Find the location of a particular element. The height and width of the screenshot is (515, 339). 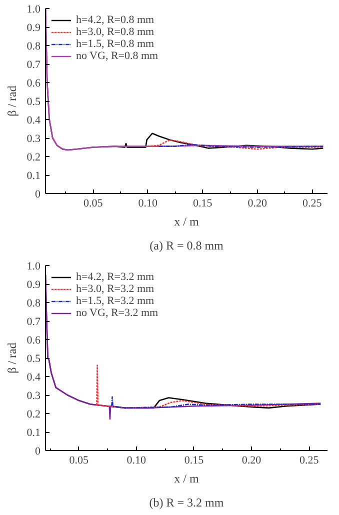

legend-label: h=4.2, R=0.8 mm is located at coordinates (115, 20).